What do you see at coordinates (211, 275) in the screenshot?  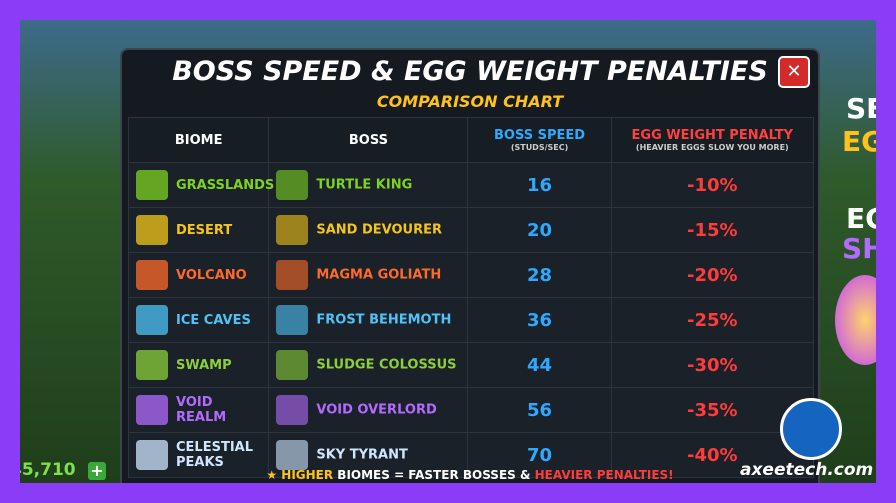 I see `biome-name: VOLCANO` at bounding box center [211, 275].